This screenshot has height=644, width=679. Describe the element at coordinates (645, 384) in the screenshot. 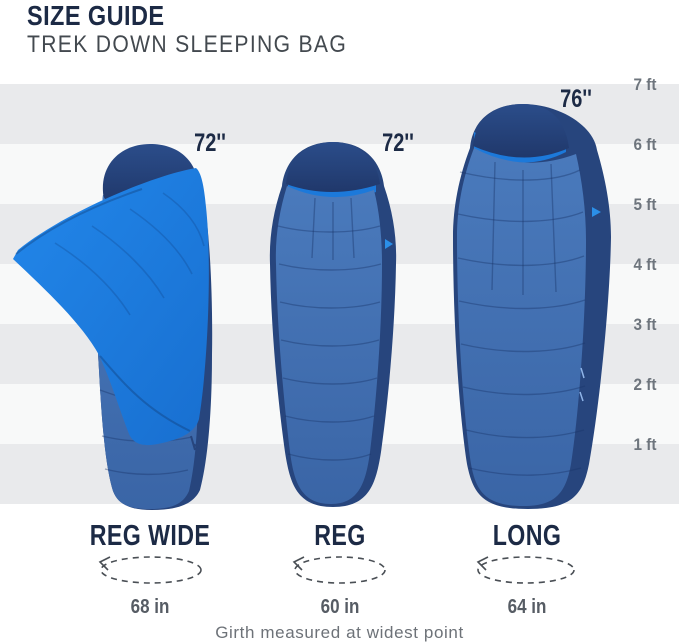

I see `ruler-label-2ft: 2 ft` at that location.